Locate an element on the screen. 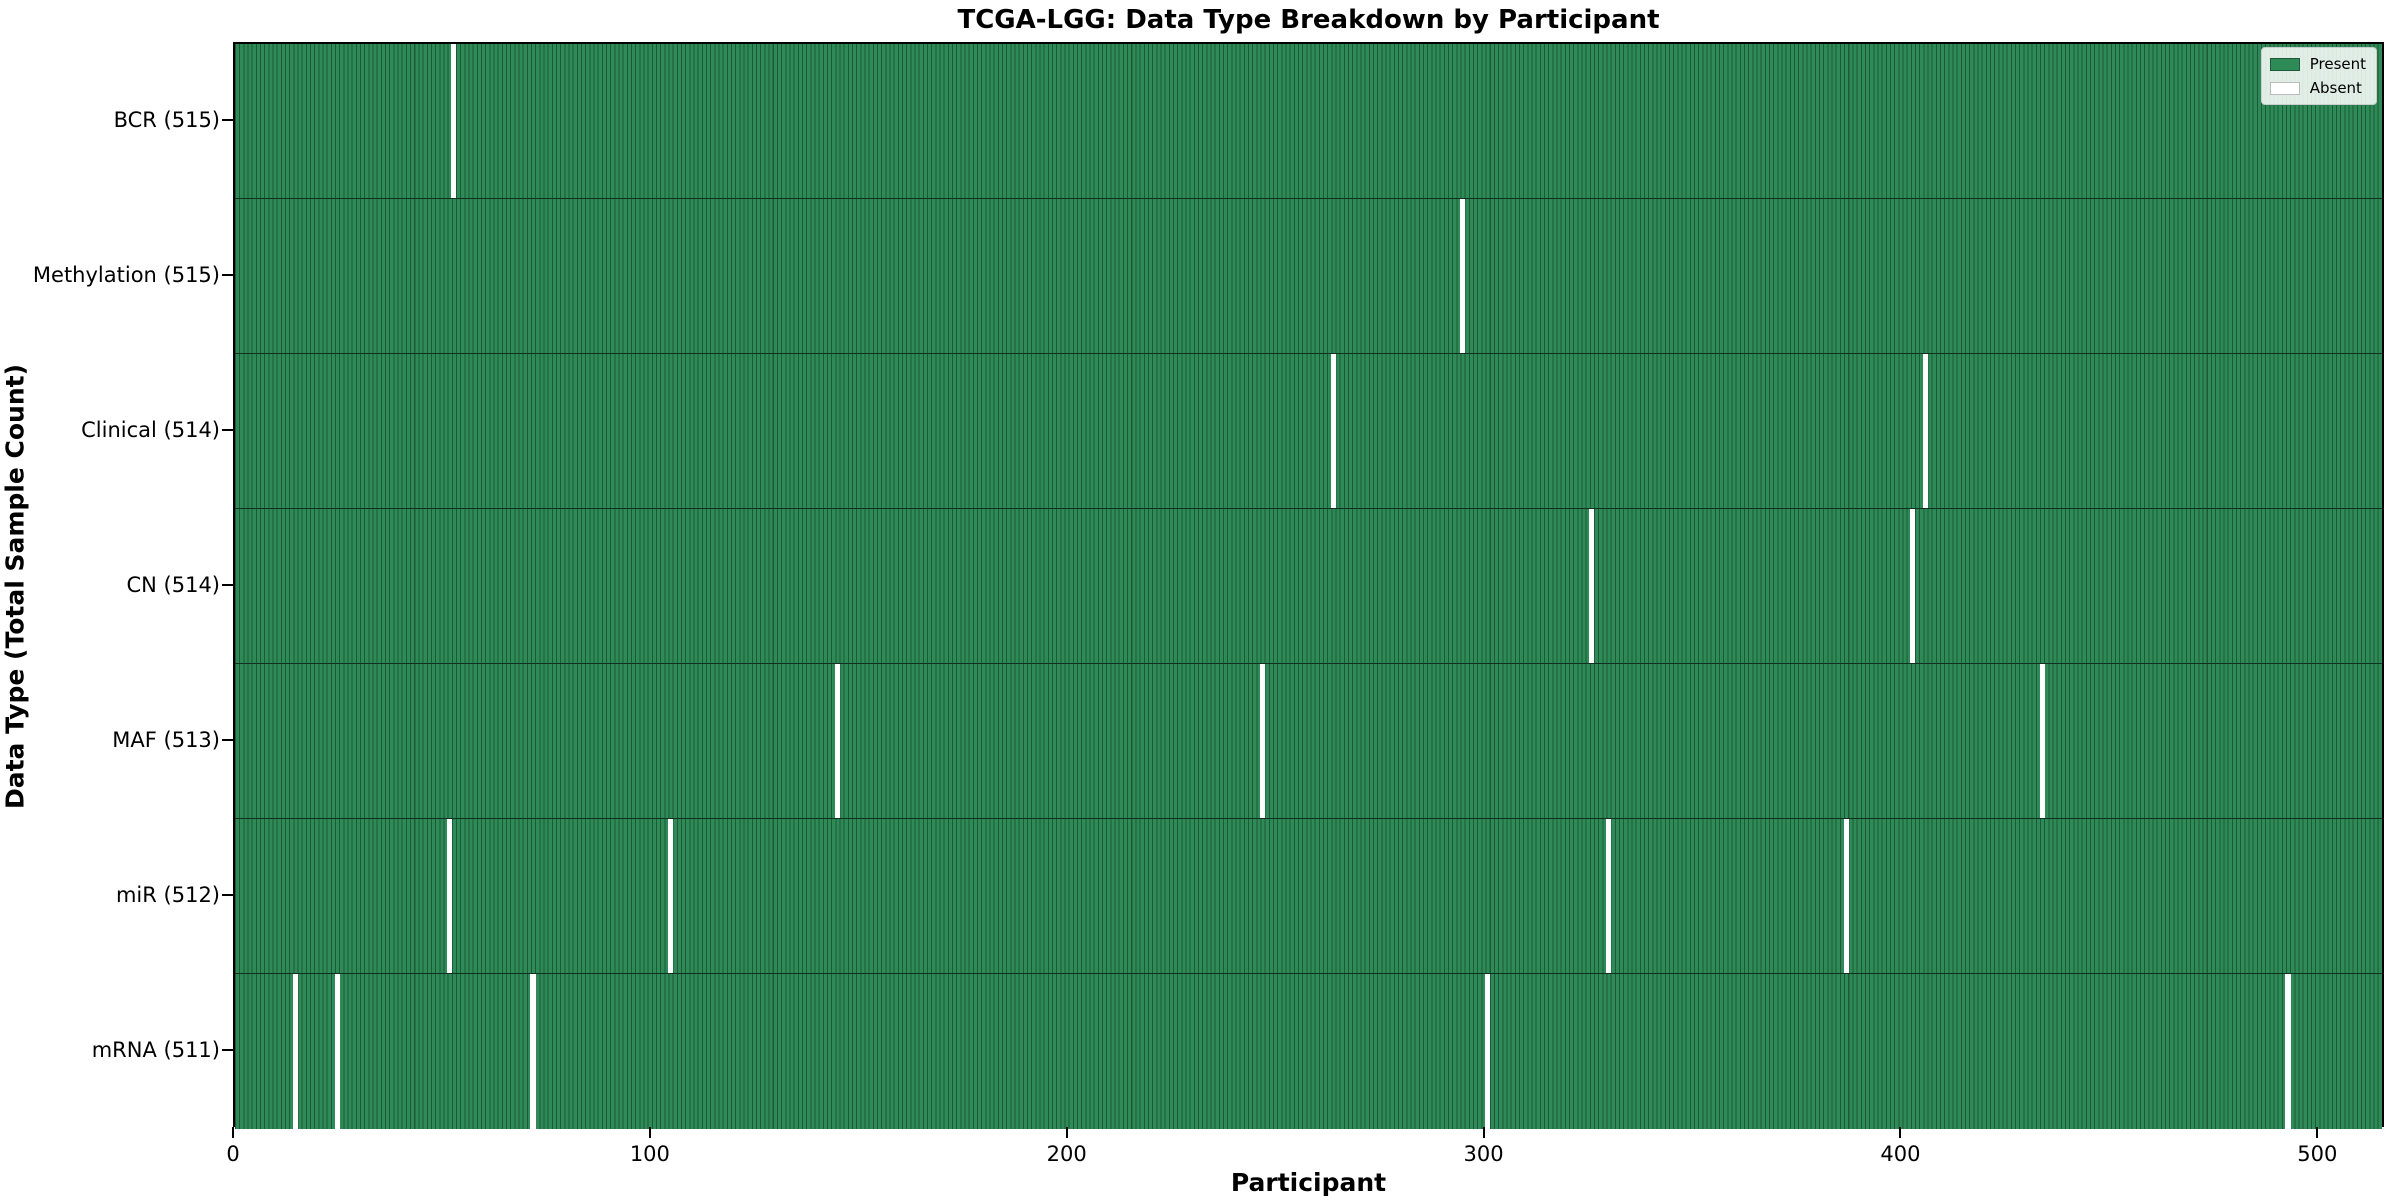  legend-entry-present: Present is located at coordinates (2317, 64).